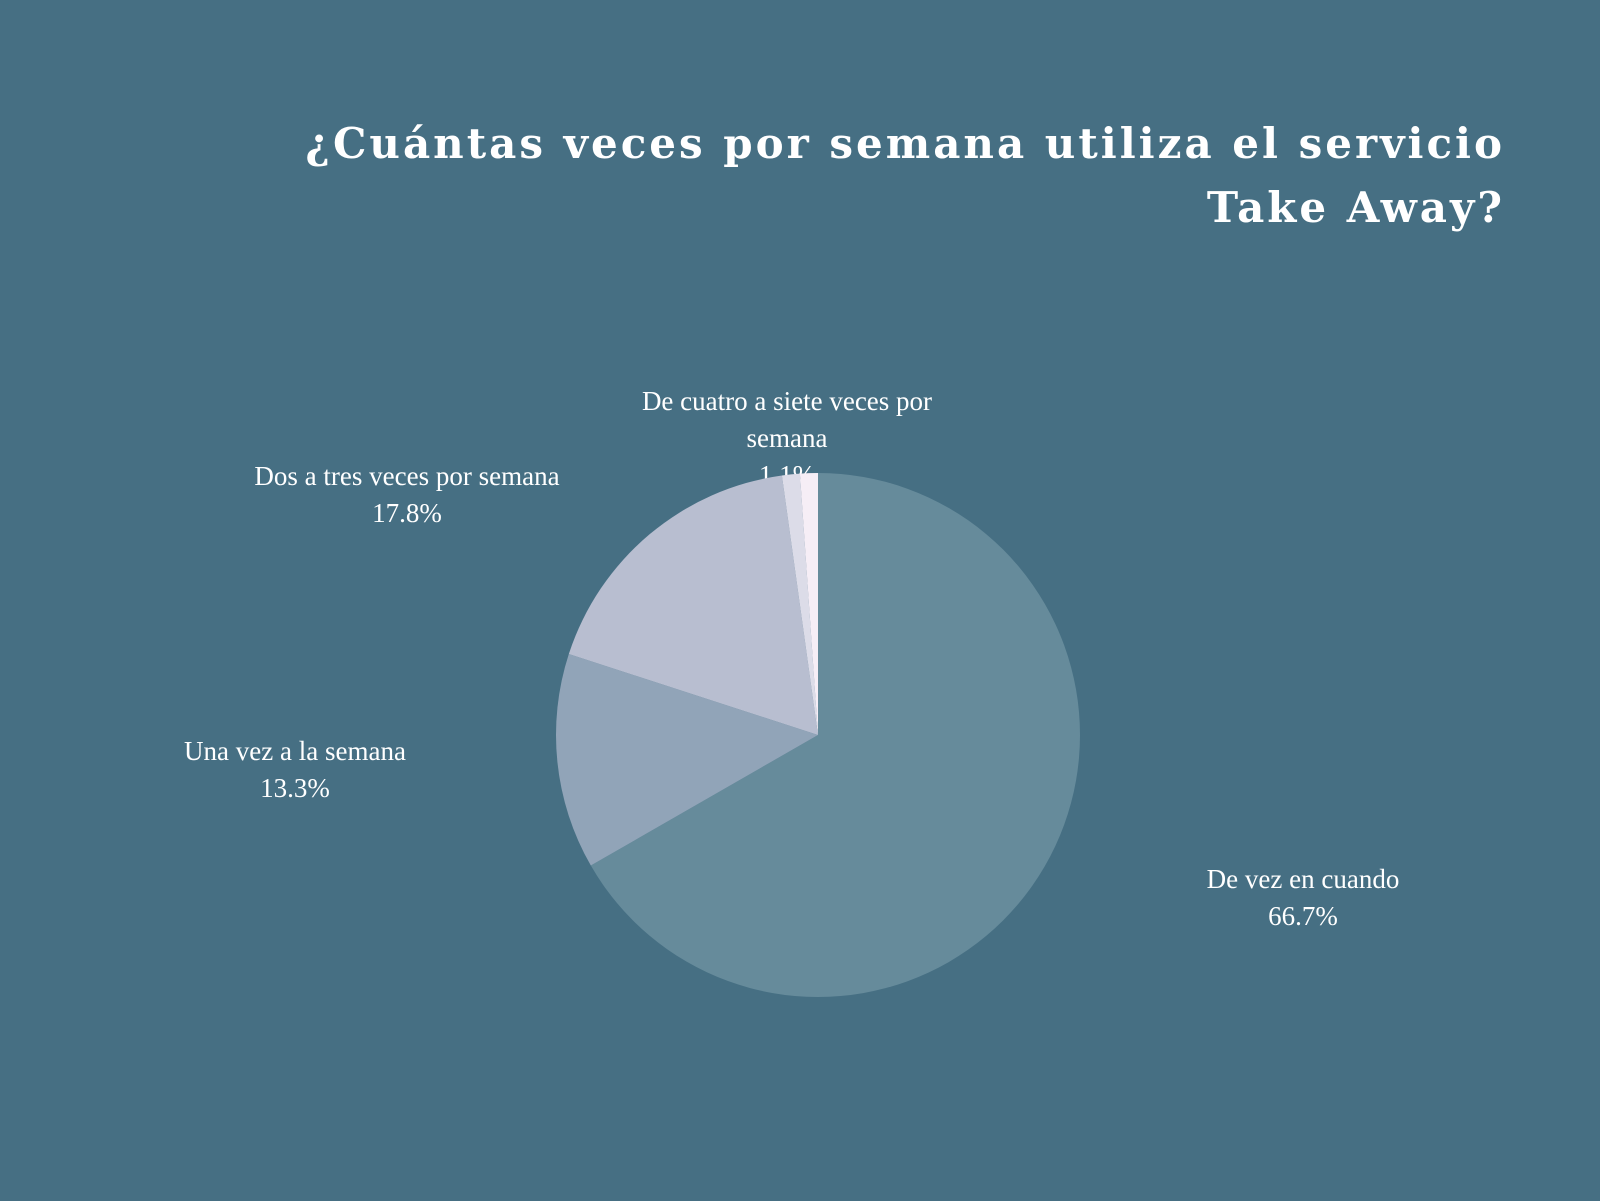  I want to click on slice-label: semana, so click(787, 438).